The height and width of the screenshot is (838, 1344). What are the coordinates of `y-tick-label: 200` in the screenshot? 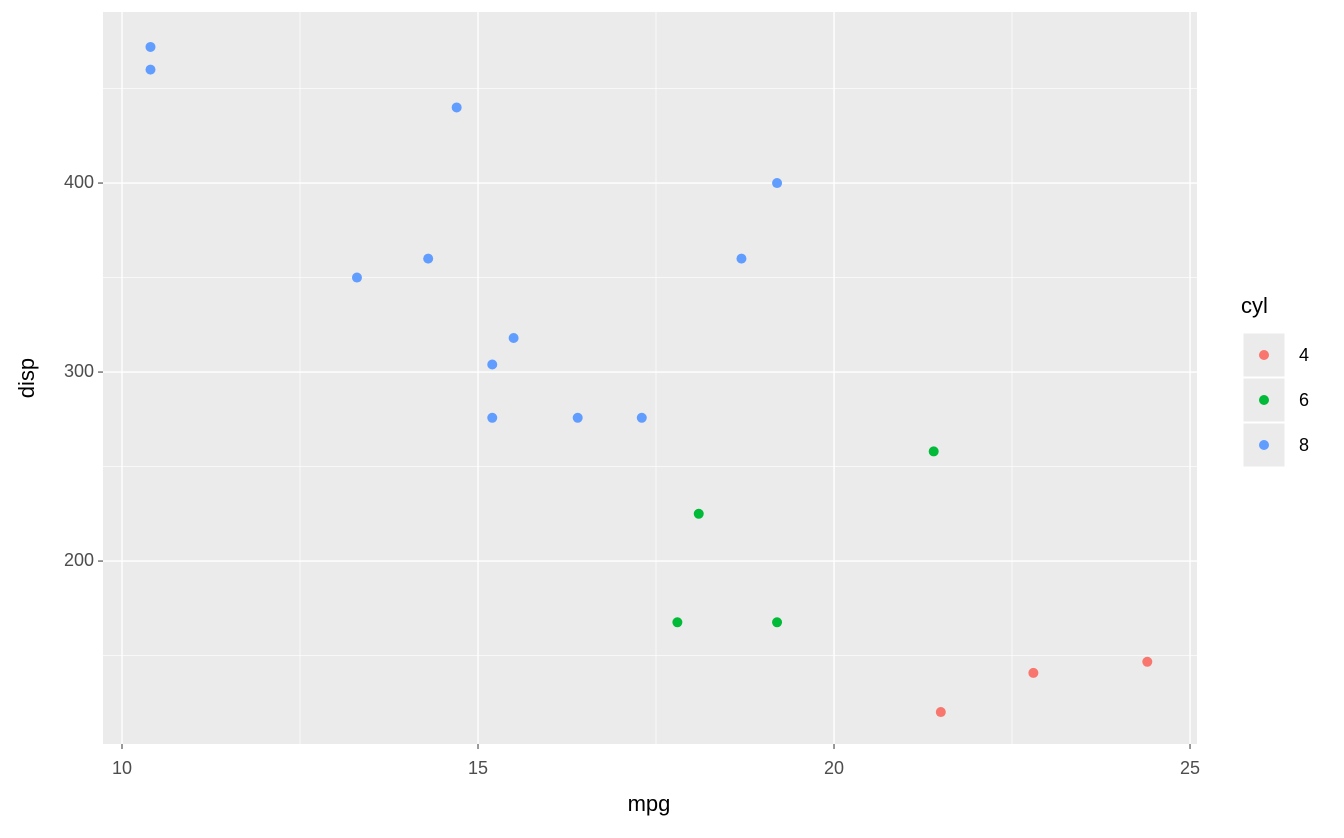 It's located at (79, 560).